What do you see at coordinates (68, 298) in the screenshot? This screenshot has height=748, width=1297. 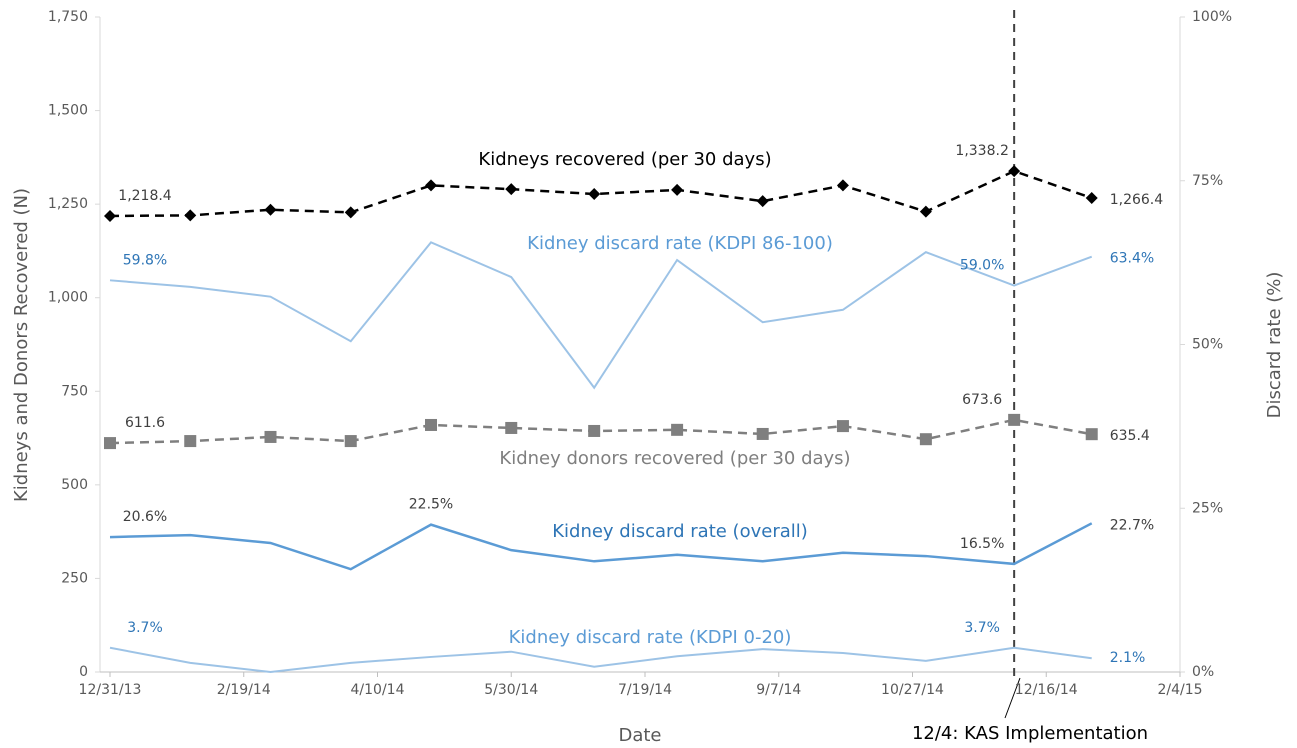 I see `y-tick-label: 1,000` at bounding box center [68, 298].